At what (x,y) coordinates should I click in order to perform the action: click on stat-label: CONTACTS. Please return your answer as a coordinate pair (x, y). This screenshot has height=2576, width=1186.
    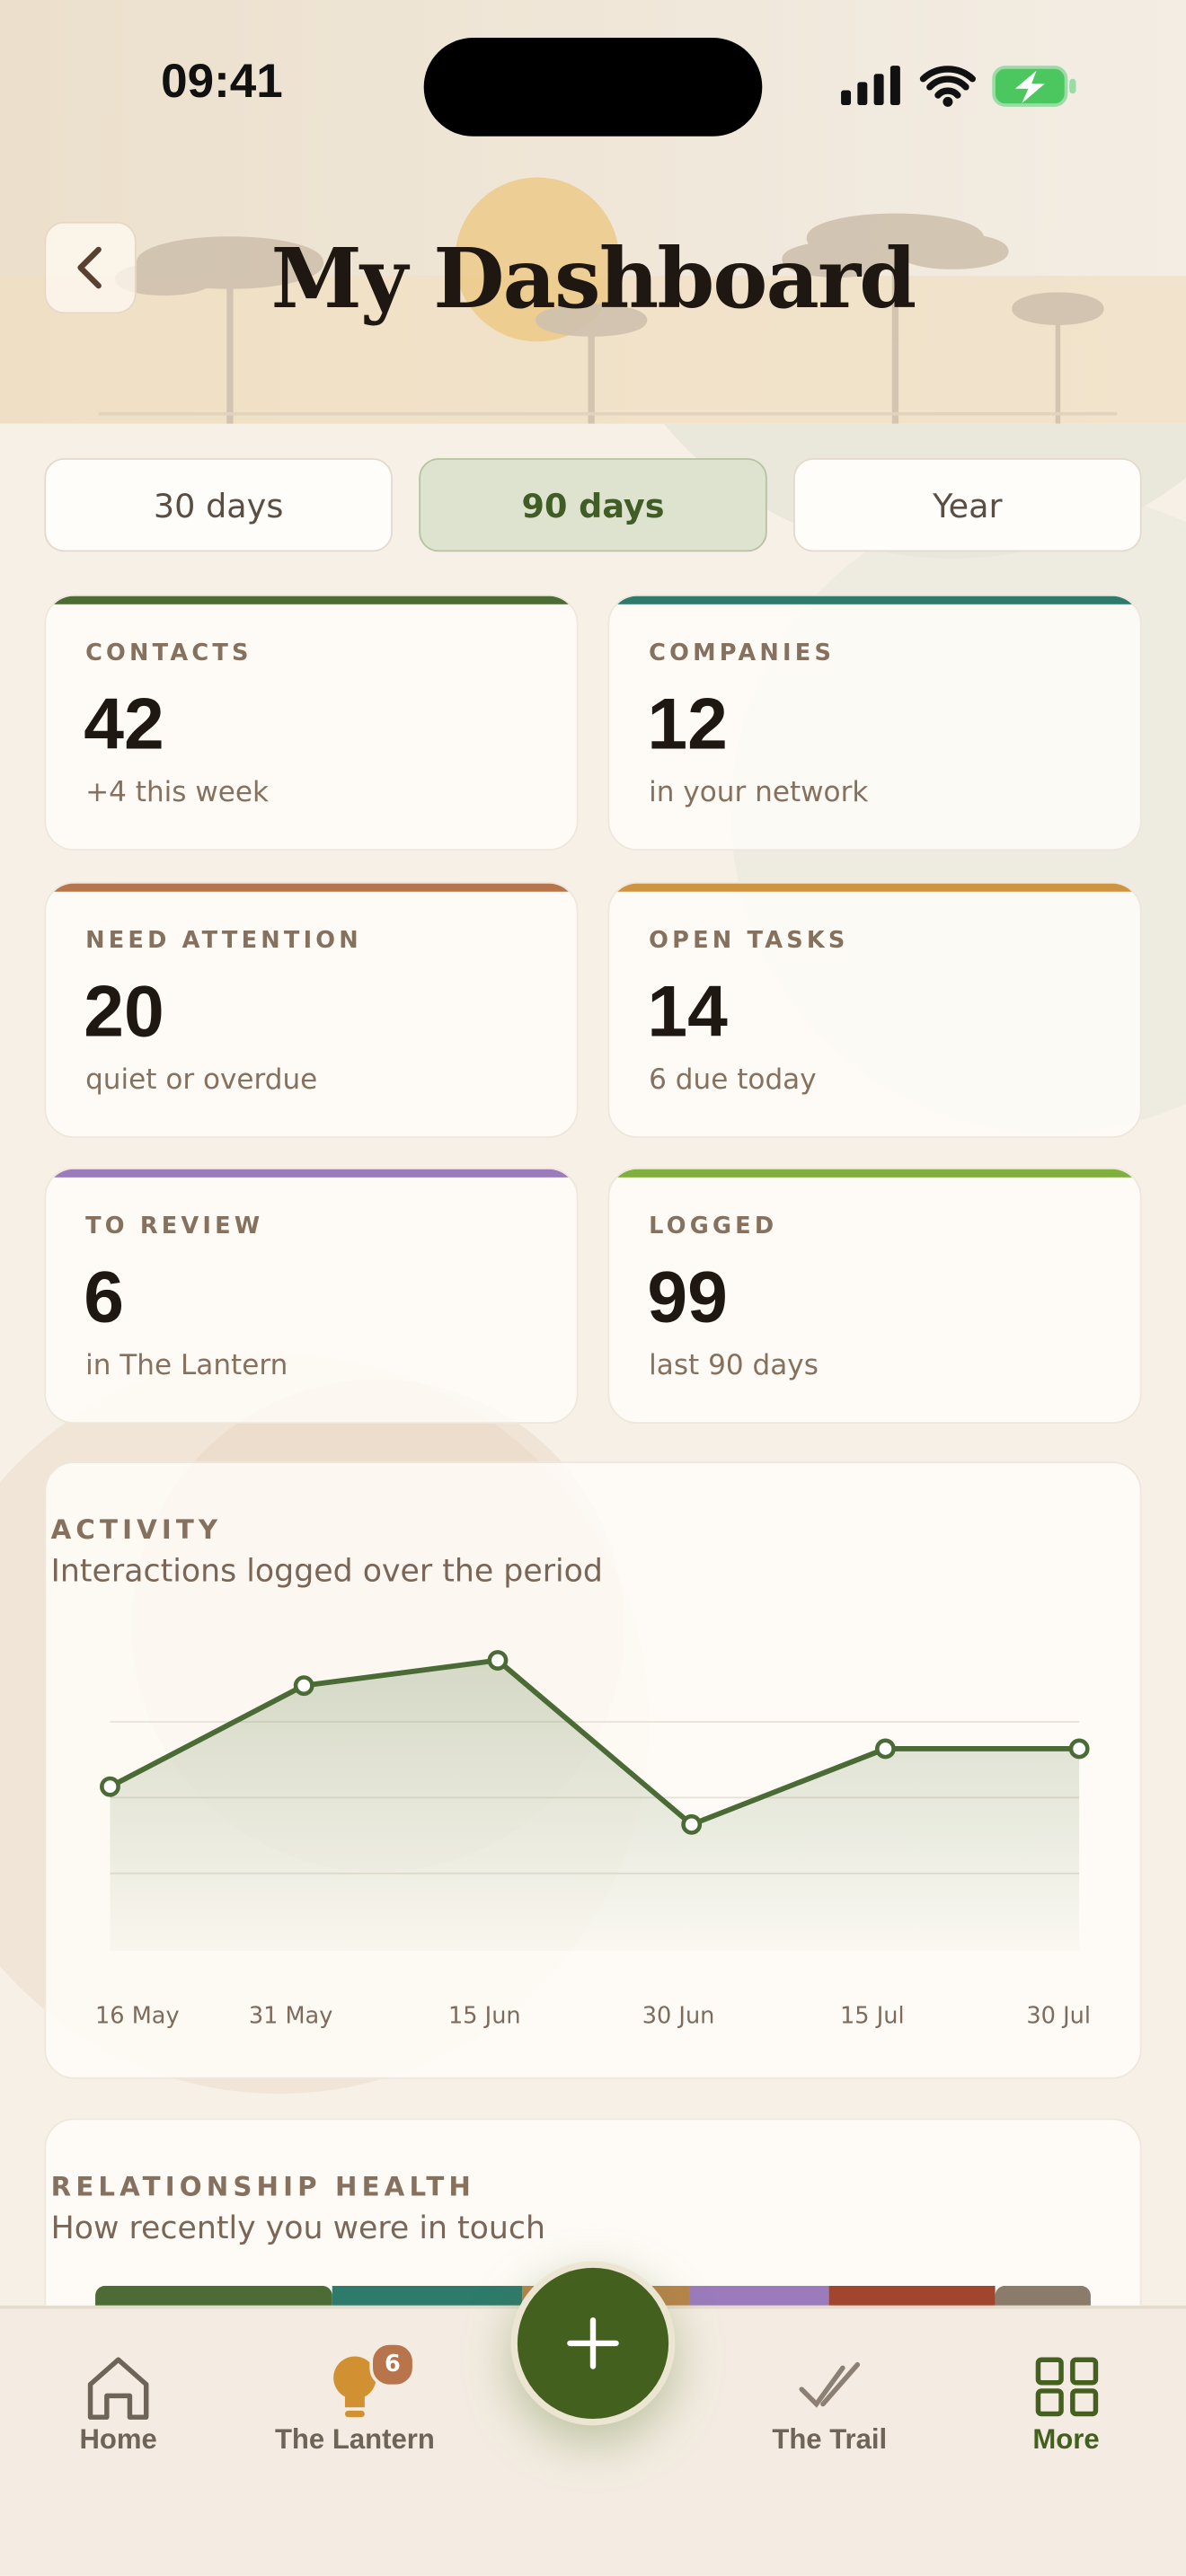
    Looking at the image, I should click on (168, 653).